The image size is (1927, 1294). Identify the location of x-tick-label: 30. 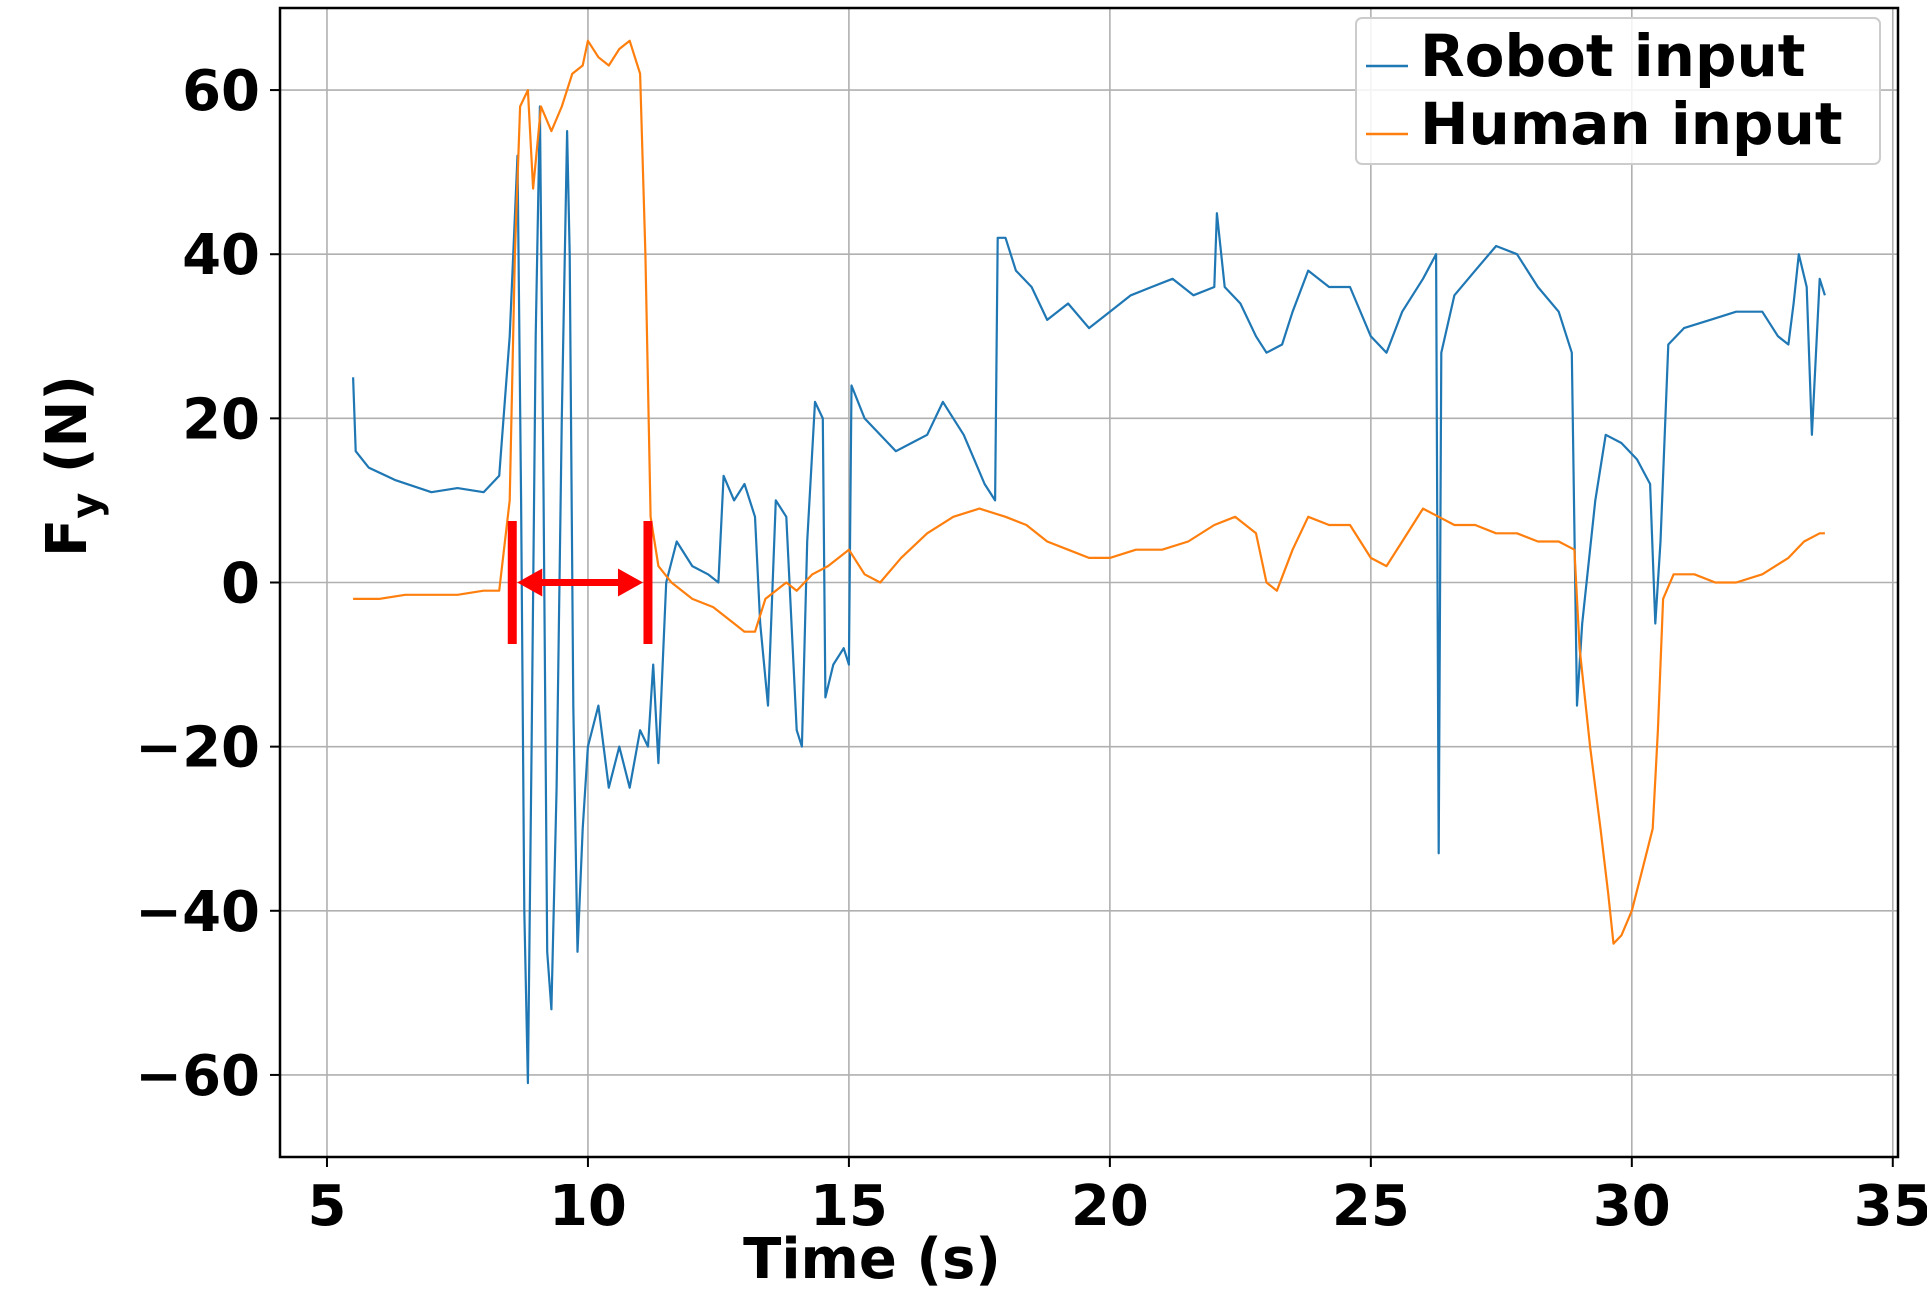
(1632, 1206).